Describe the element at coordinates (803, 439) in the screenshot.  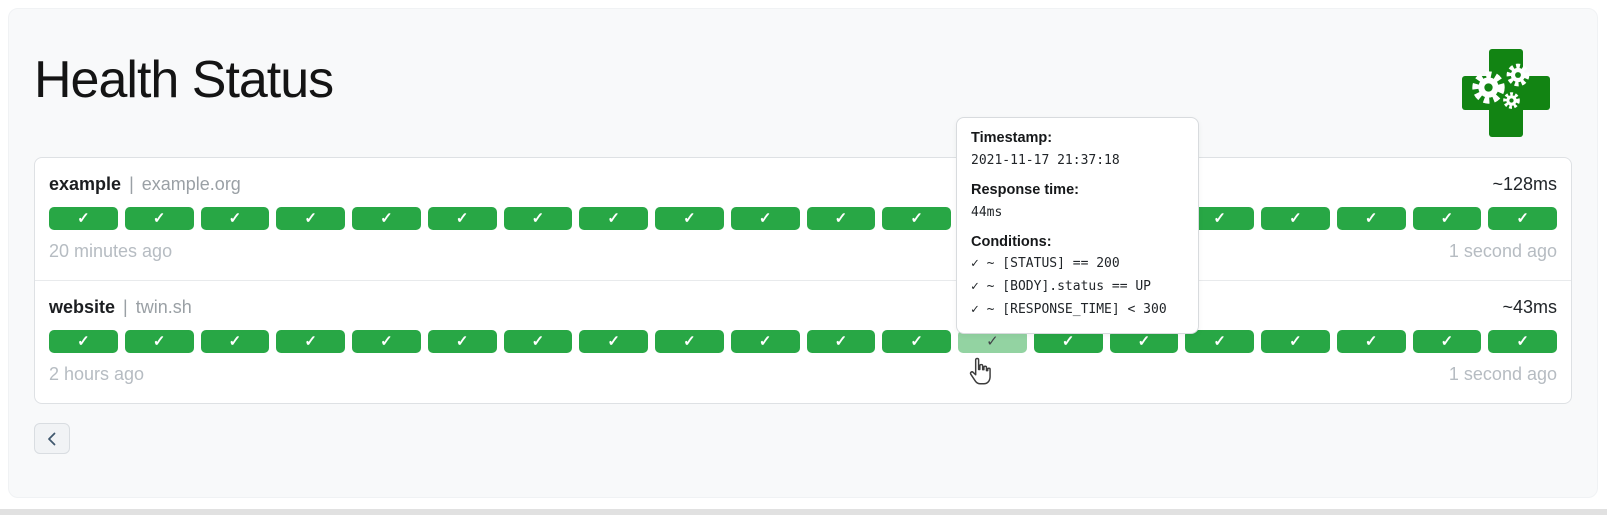
I see `pagination` at that location.